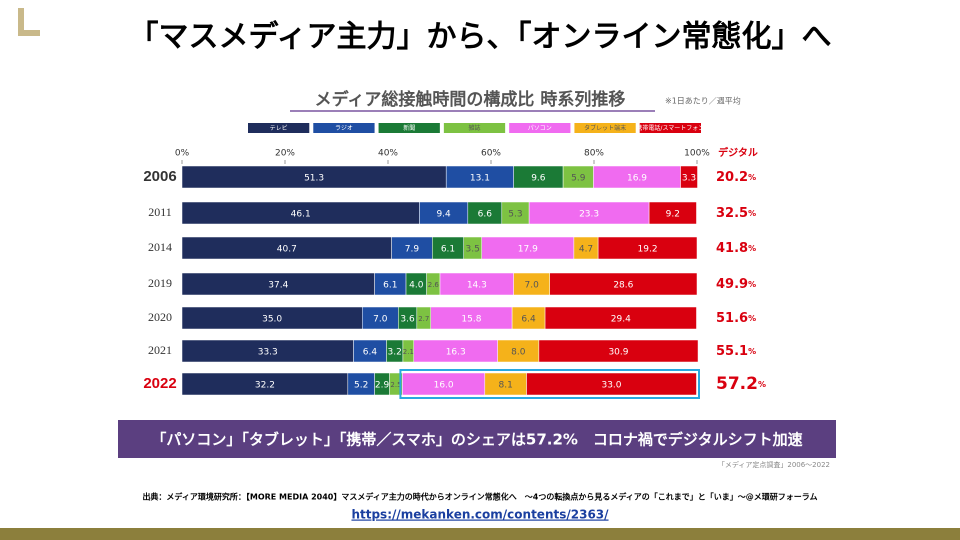 The width and height of the screenshot is (960, 540). I want to click on bar-value-label: 7.0, so click(532, 286).